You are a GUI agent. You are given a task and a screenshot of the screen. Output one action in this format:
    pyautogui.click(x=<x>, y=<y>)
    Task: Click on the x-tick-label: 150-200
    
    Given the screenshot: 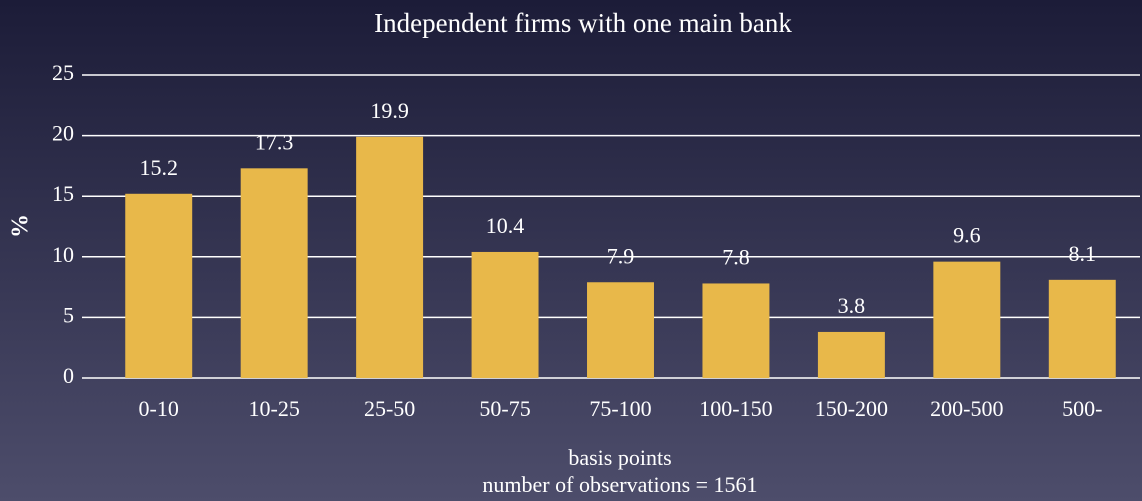 What is the action you would take?
    pyautogui.click(x=851, y=408)
    